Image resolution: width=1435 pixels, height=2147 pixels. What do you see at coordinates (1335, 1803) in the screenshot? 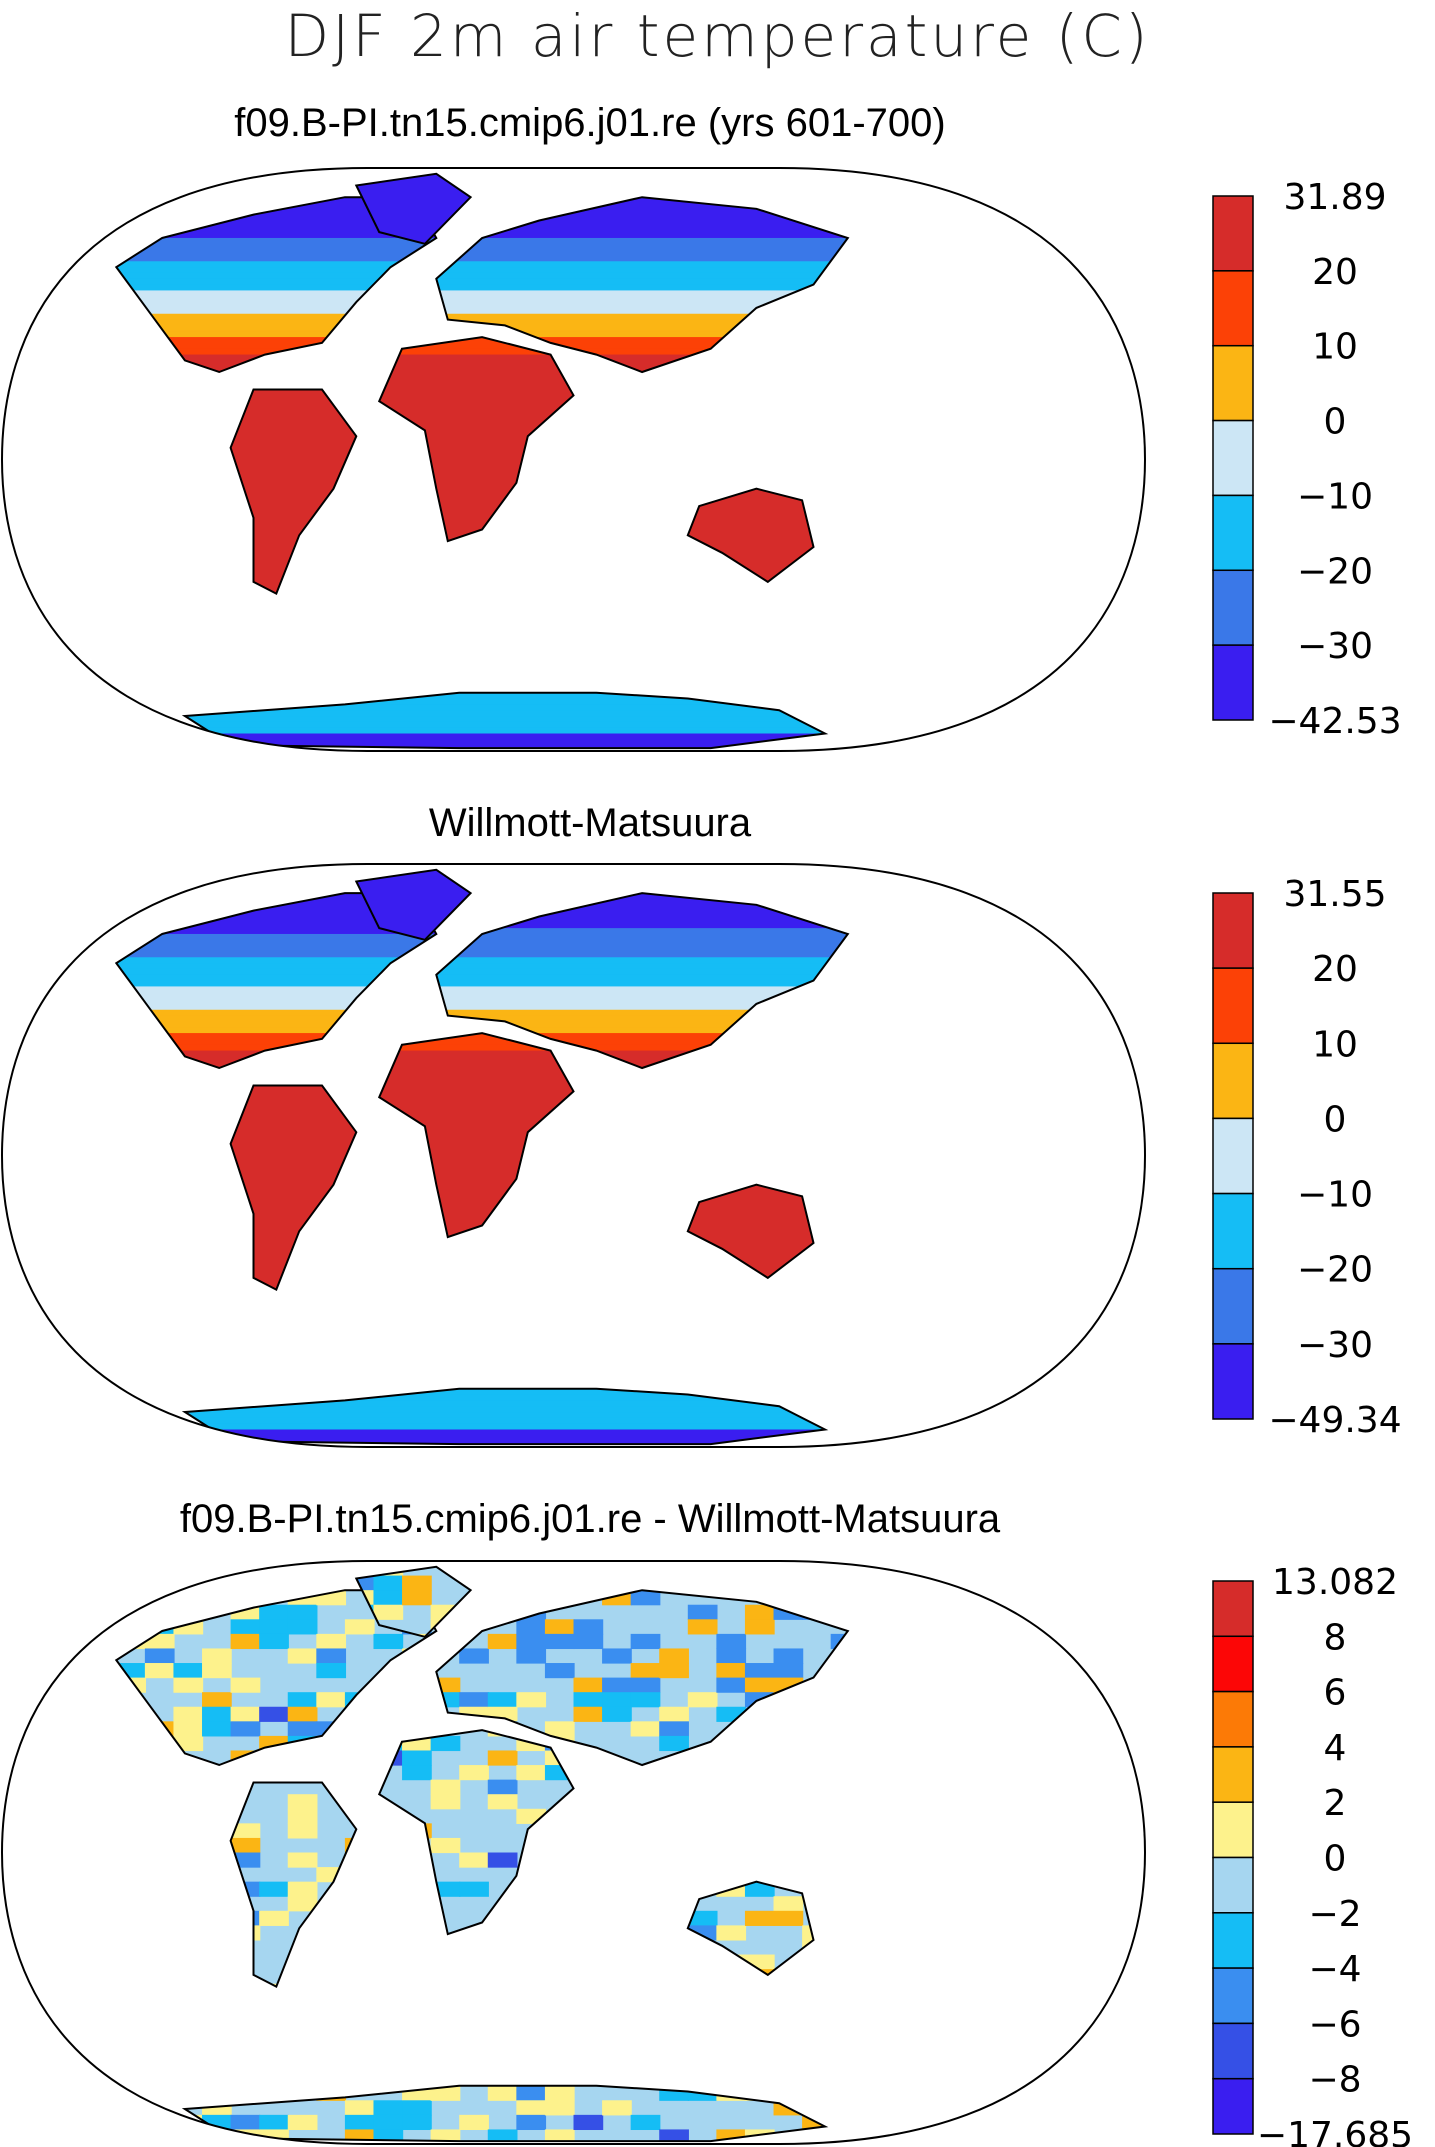
I see `colorbar-label: 2` at bounding box center [1335, 1803].